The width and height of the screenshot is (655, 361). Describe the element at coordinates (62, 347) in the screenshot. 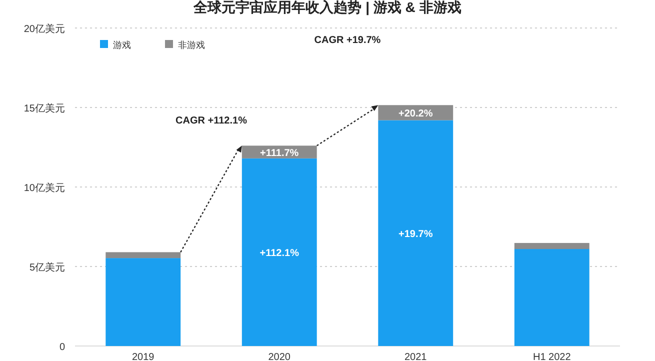

I see `y-tick-label: 0` at that location.